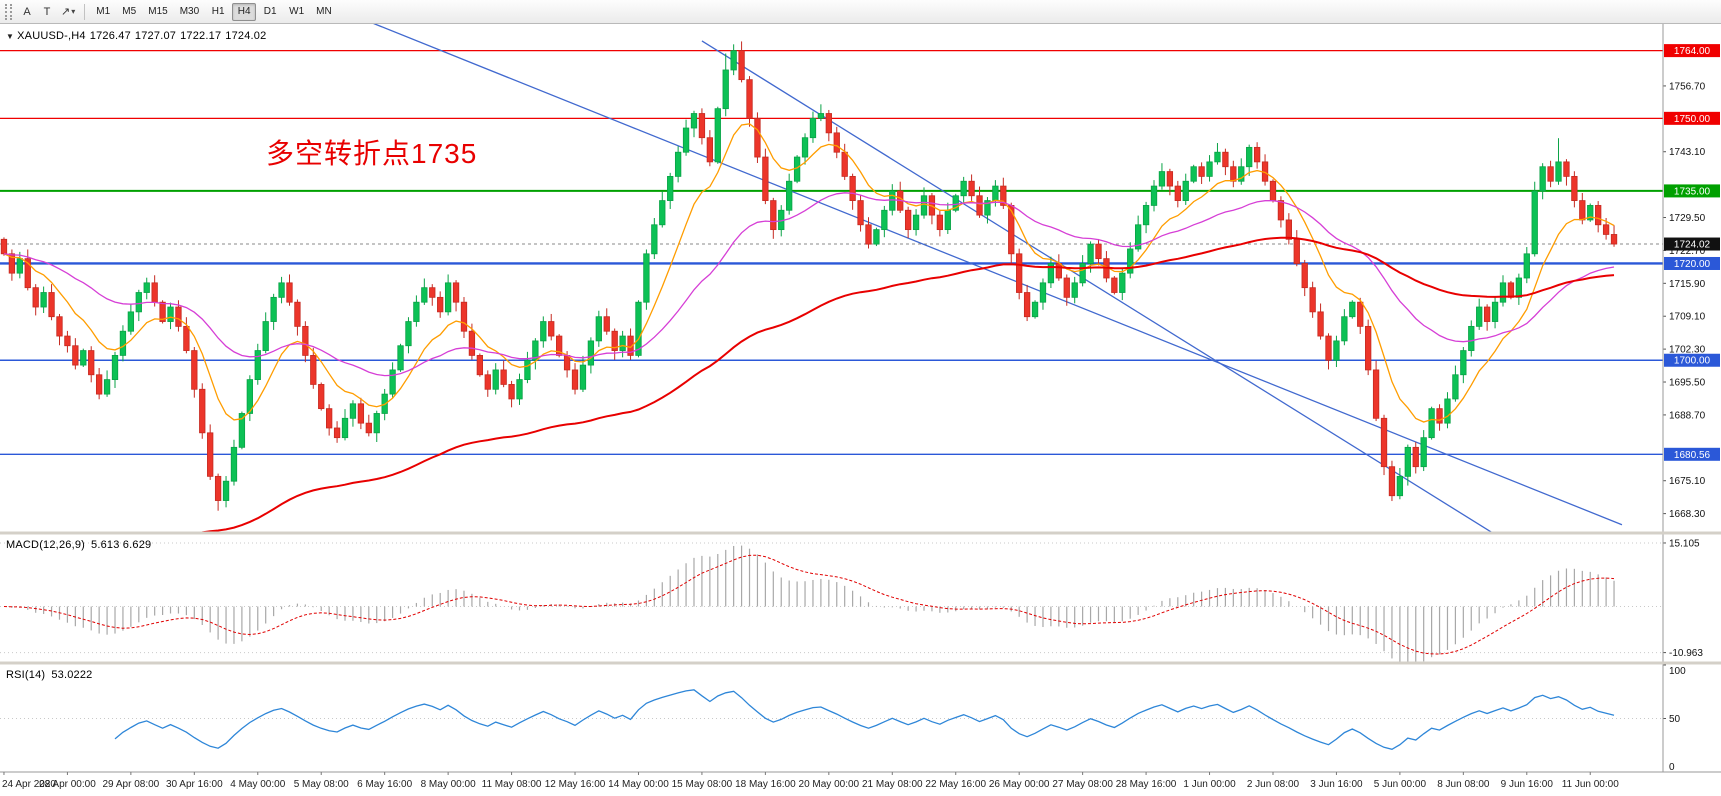 This screenshot has height=796, width=1721. What do you see at coordinates (1692, 454) in the screenshot?
I see `price-line-badge: 1680.56` at bounding box center [1692, 454].